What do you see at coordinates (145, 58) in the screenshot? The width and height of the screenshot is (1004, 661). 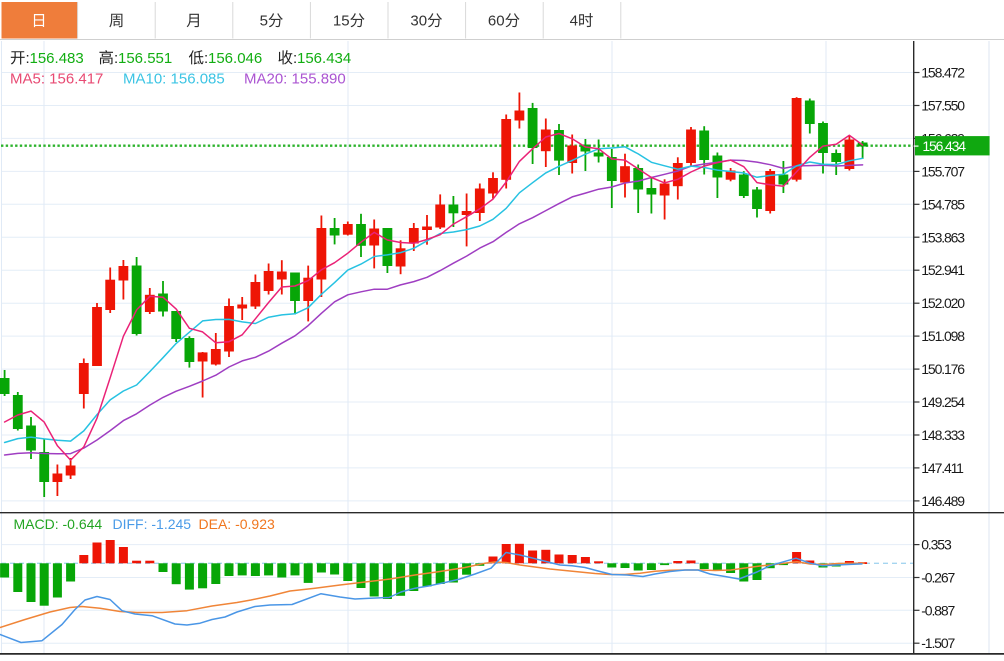 I see `svg-text: 156.551` at bounding box center [145, 58].